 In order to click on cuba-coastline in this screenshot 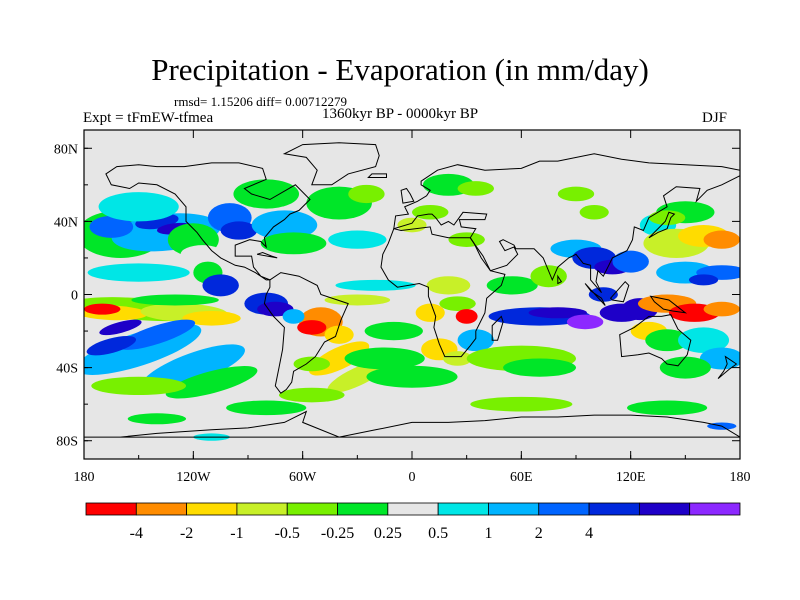, I will do `click(267, 255)`.